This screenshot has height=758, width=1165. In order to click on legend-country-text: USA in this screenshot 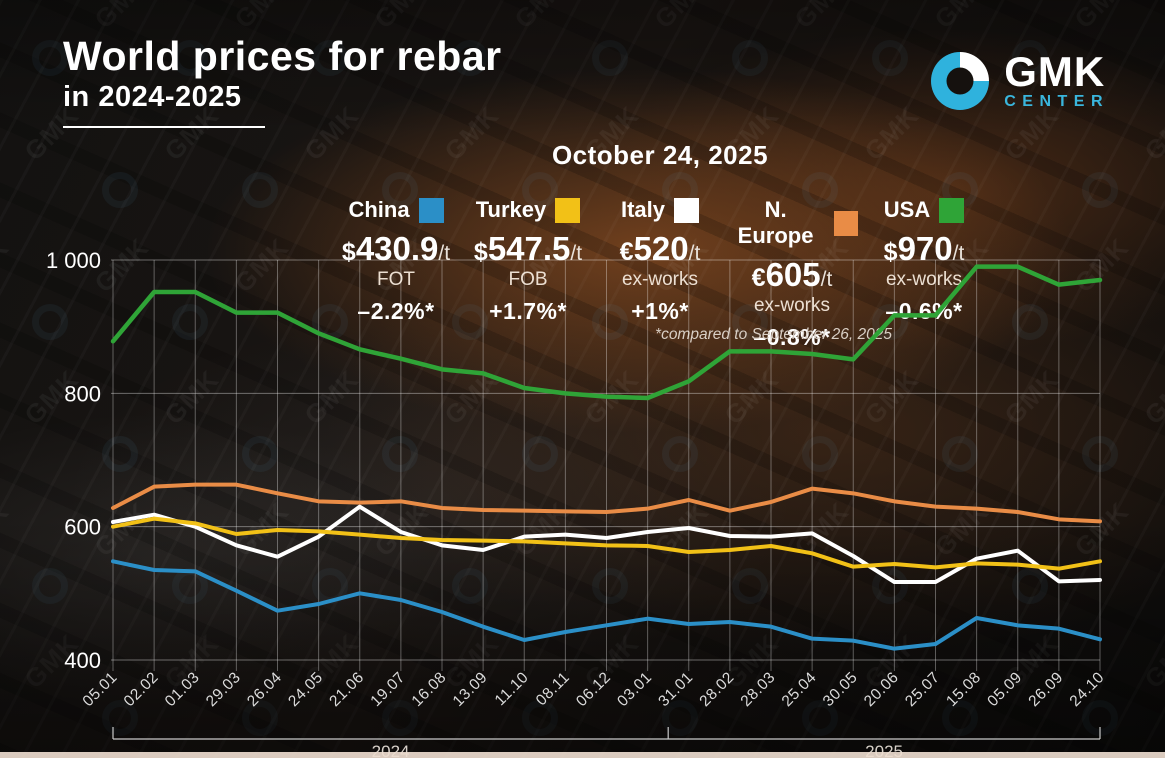, I will do `click(907, 209)`.